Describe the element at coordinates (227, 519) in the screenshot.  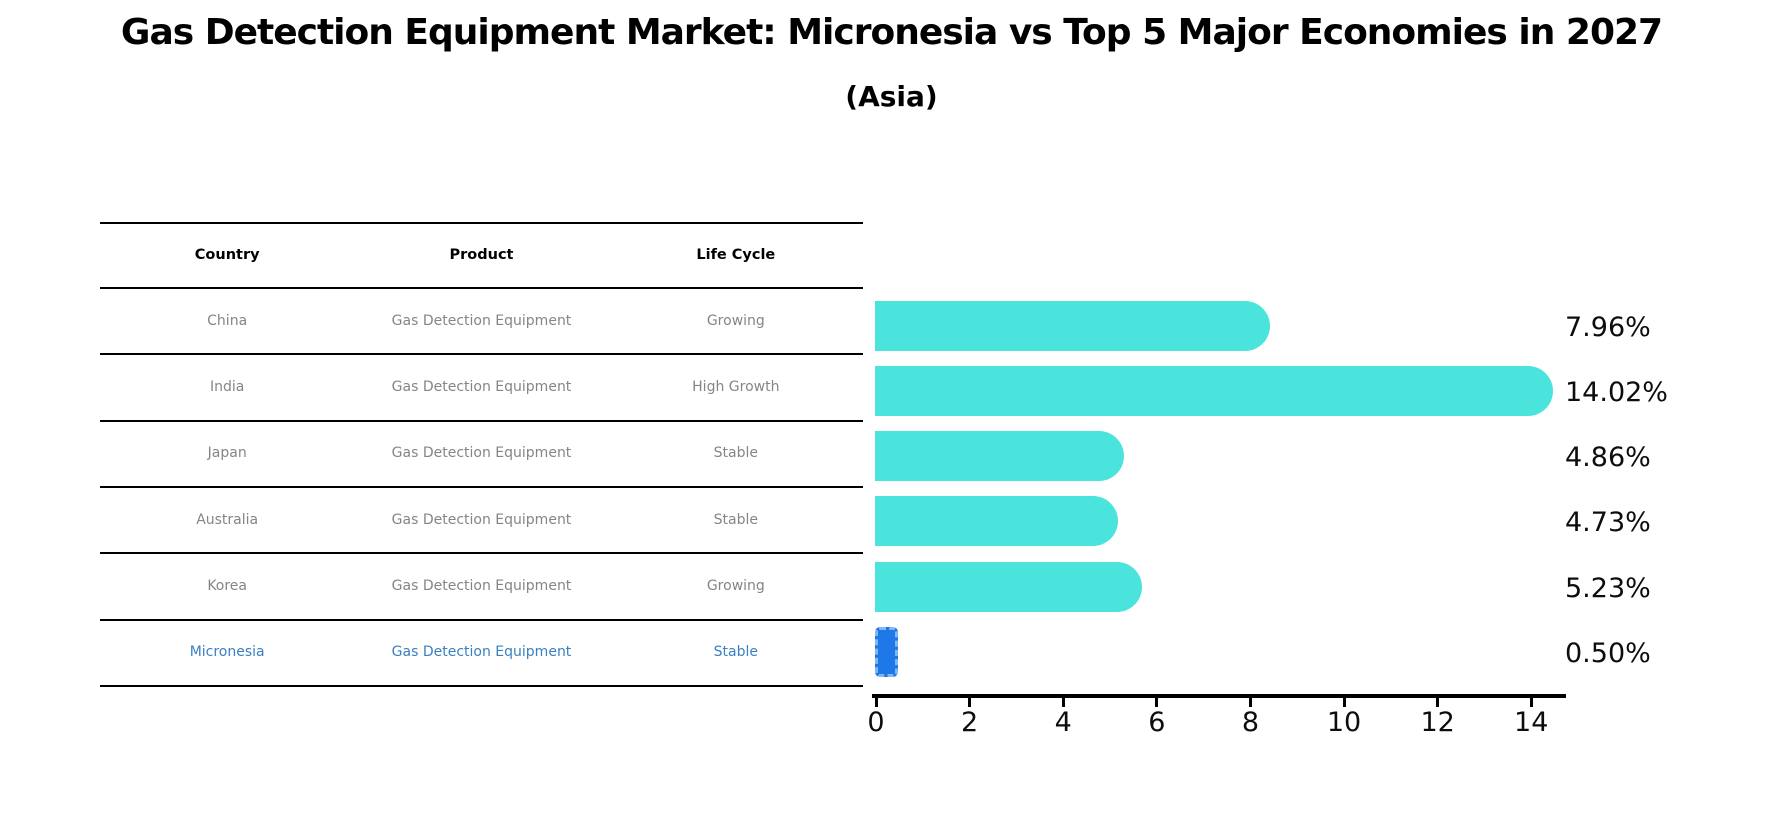
I see `cell-country: Australia` at that location.